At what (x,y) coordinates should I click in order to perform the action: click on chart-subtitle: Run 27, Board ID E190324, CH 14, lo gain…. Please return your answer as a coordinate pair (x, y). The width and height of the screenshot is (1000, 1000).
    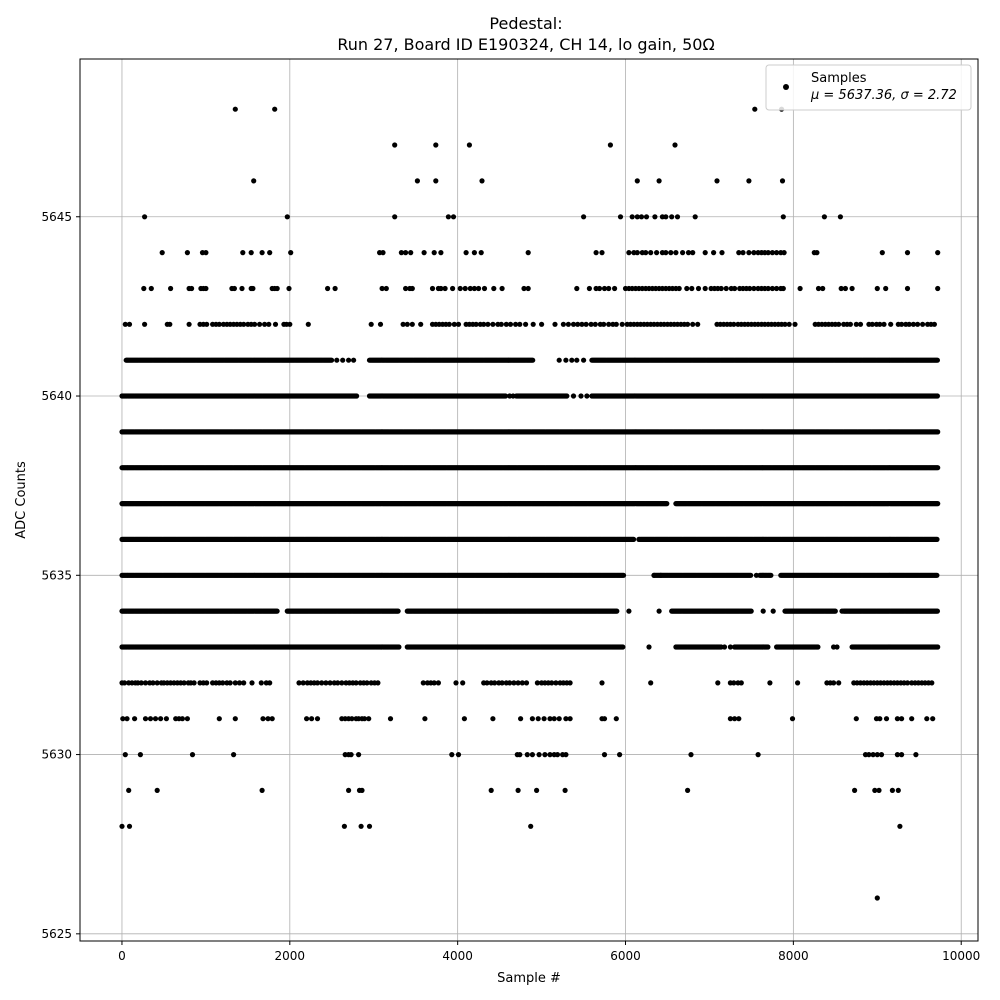
    Looking at the image, I should click on (525, 44).